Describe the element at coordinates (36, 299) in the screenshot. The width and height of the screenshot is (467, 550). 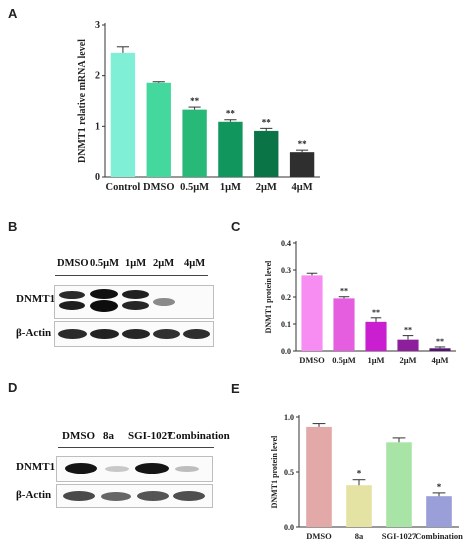
I see `blot-b-row-dnmt1: DNMT1` at that location.